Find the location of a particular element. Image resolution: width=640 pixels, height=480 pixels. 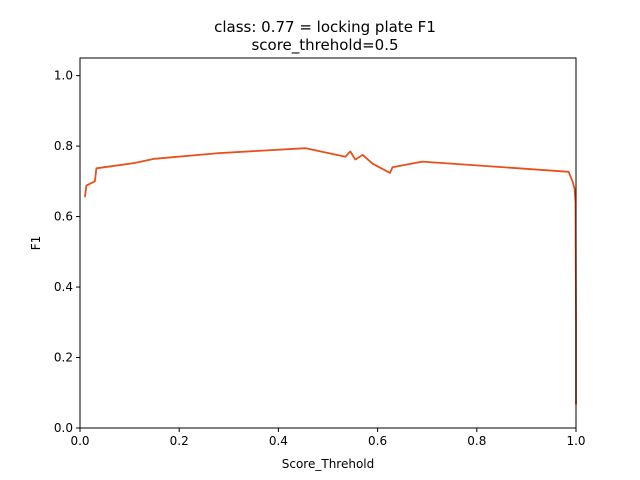

x-tick-label: 0.8 is located at coordinates (476, 441).